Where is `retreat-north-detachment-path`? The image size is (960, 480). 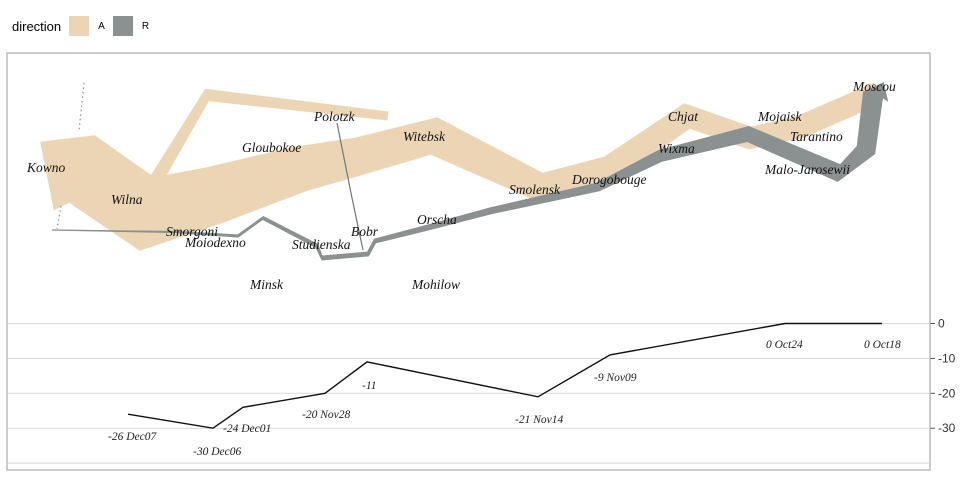
retreat-north-detachment-path is located at coordinates (59, 217).